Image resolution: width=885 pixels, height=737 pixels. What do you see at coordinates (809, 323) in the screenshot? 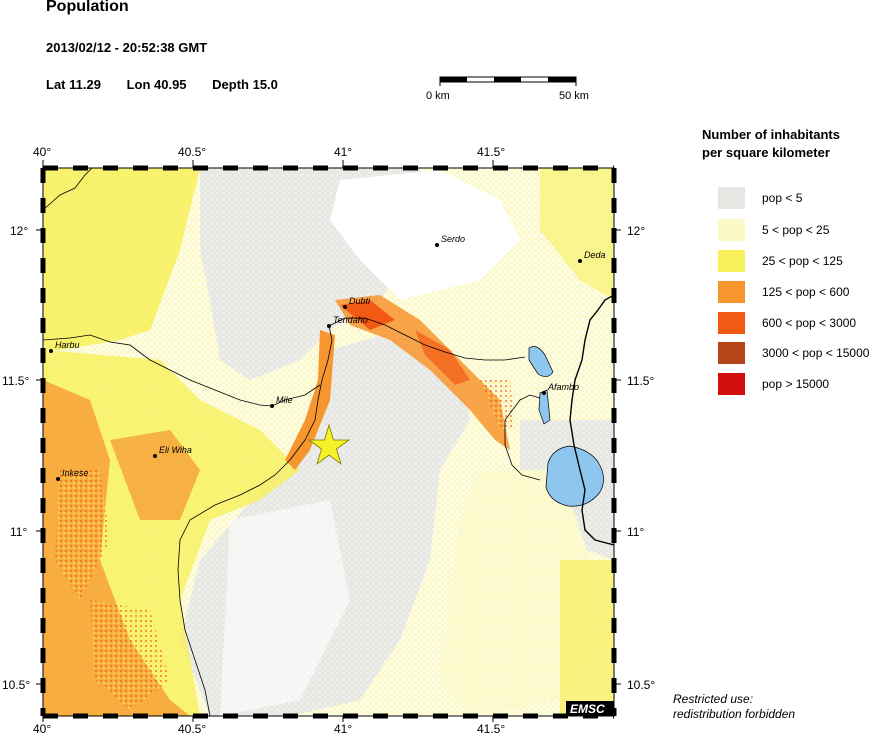
I see `legend-label: 600 < pop < 3000` at bounding box center [809, 323].